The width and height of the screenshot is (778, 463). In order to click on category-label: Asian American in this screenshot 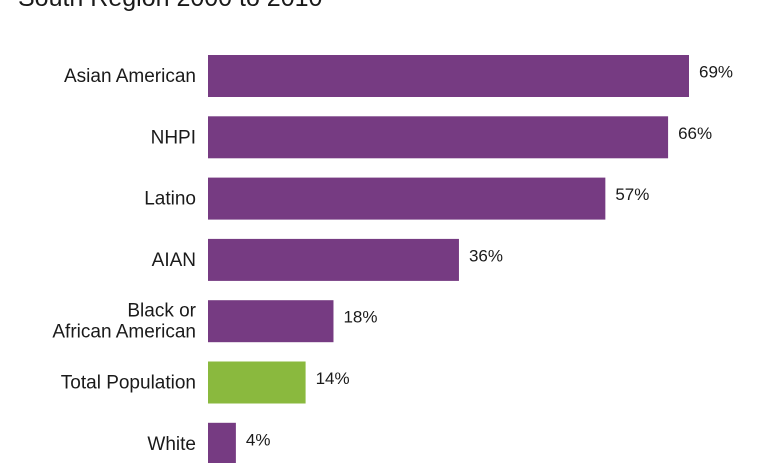, I will do `click(130, 76)`.